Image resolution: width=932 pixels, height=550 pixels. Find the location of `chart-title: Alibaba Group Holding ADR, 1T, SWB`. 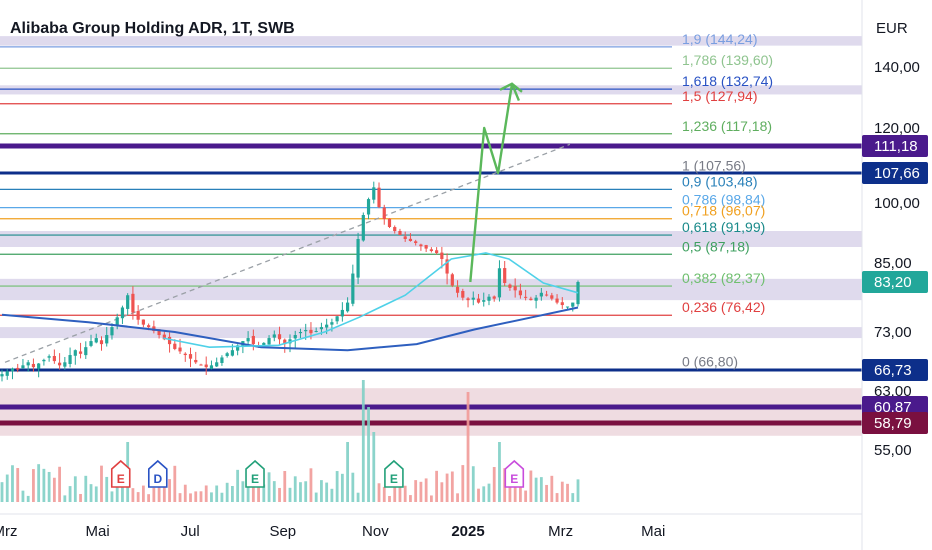

chart-title: Alibaba Group Holding ADR, 1T, SWB is located at coordinates (152, 28).